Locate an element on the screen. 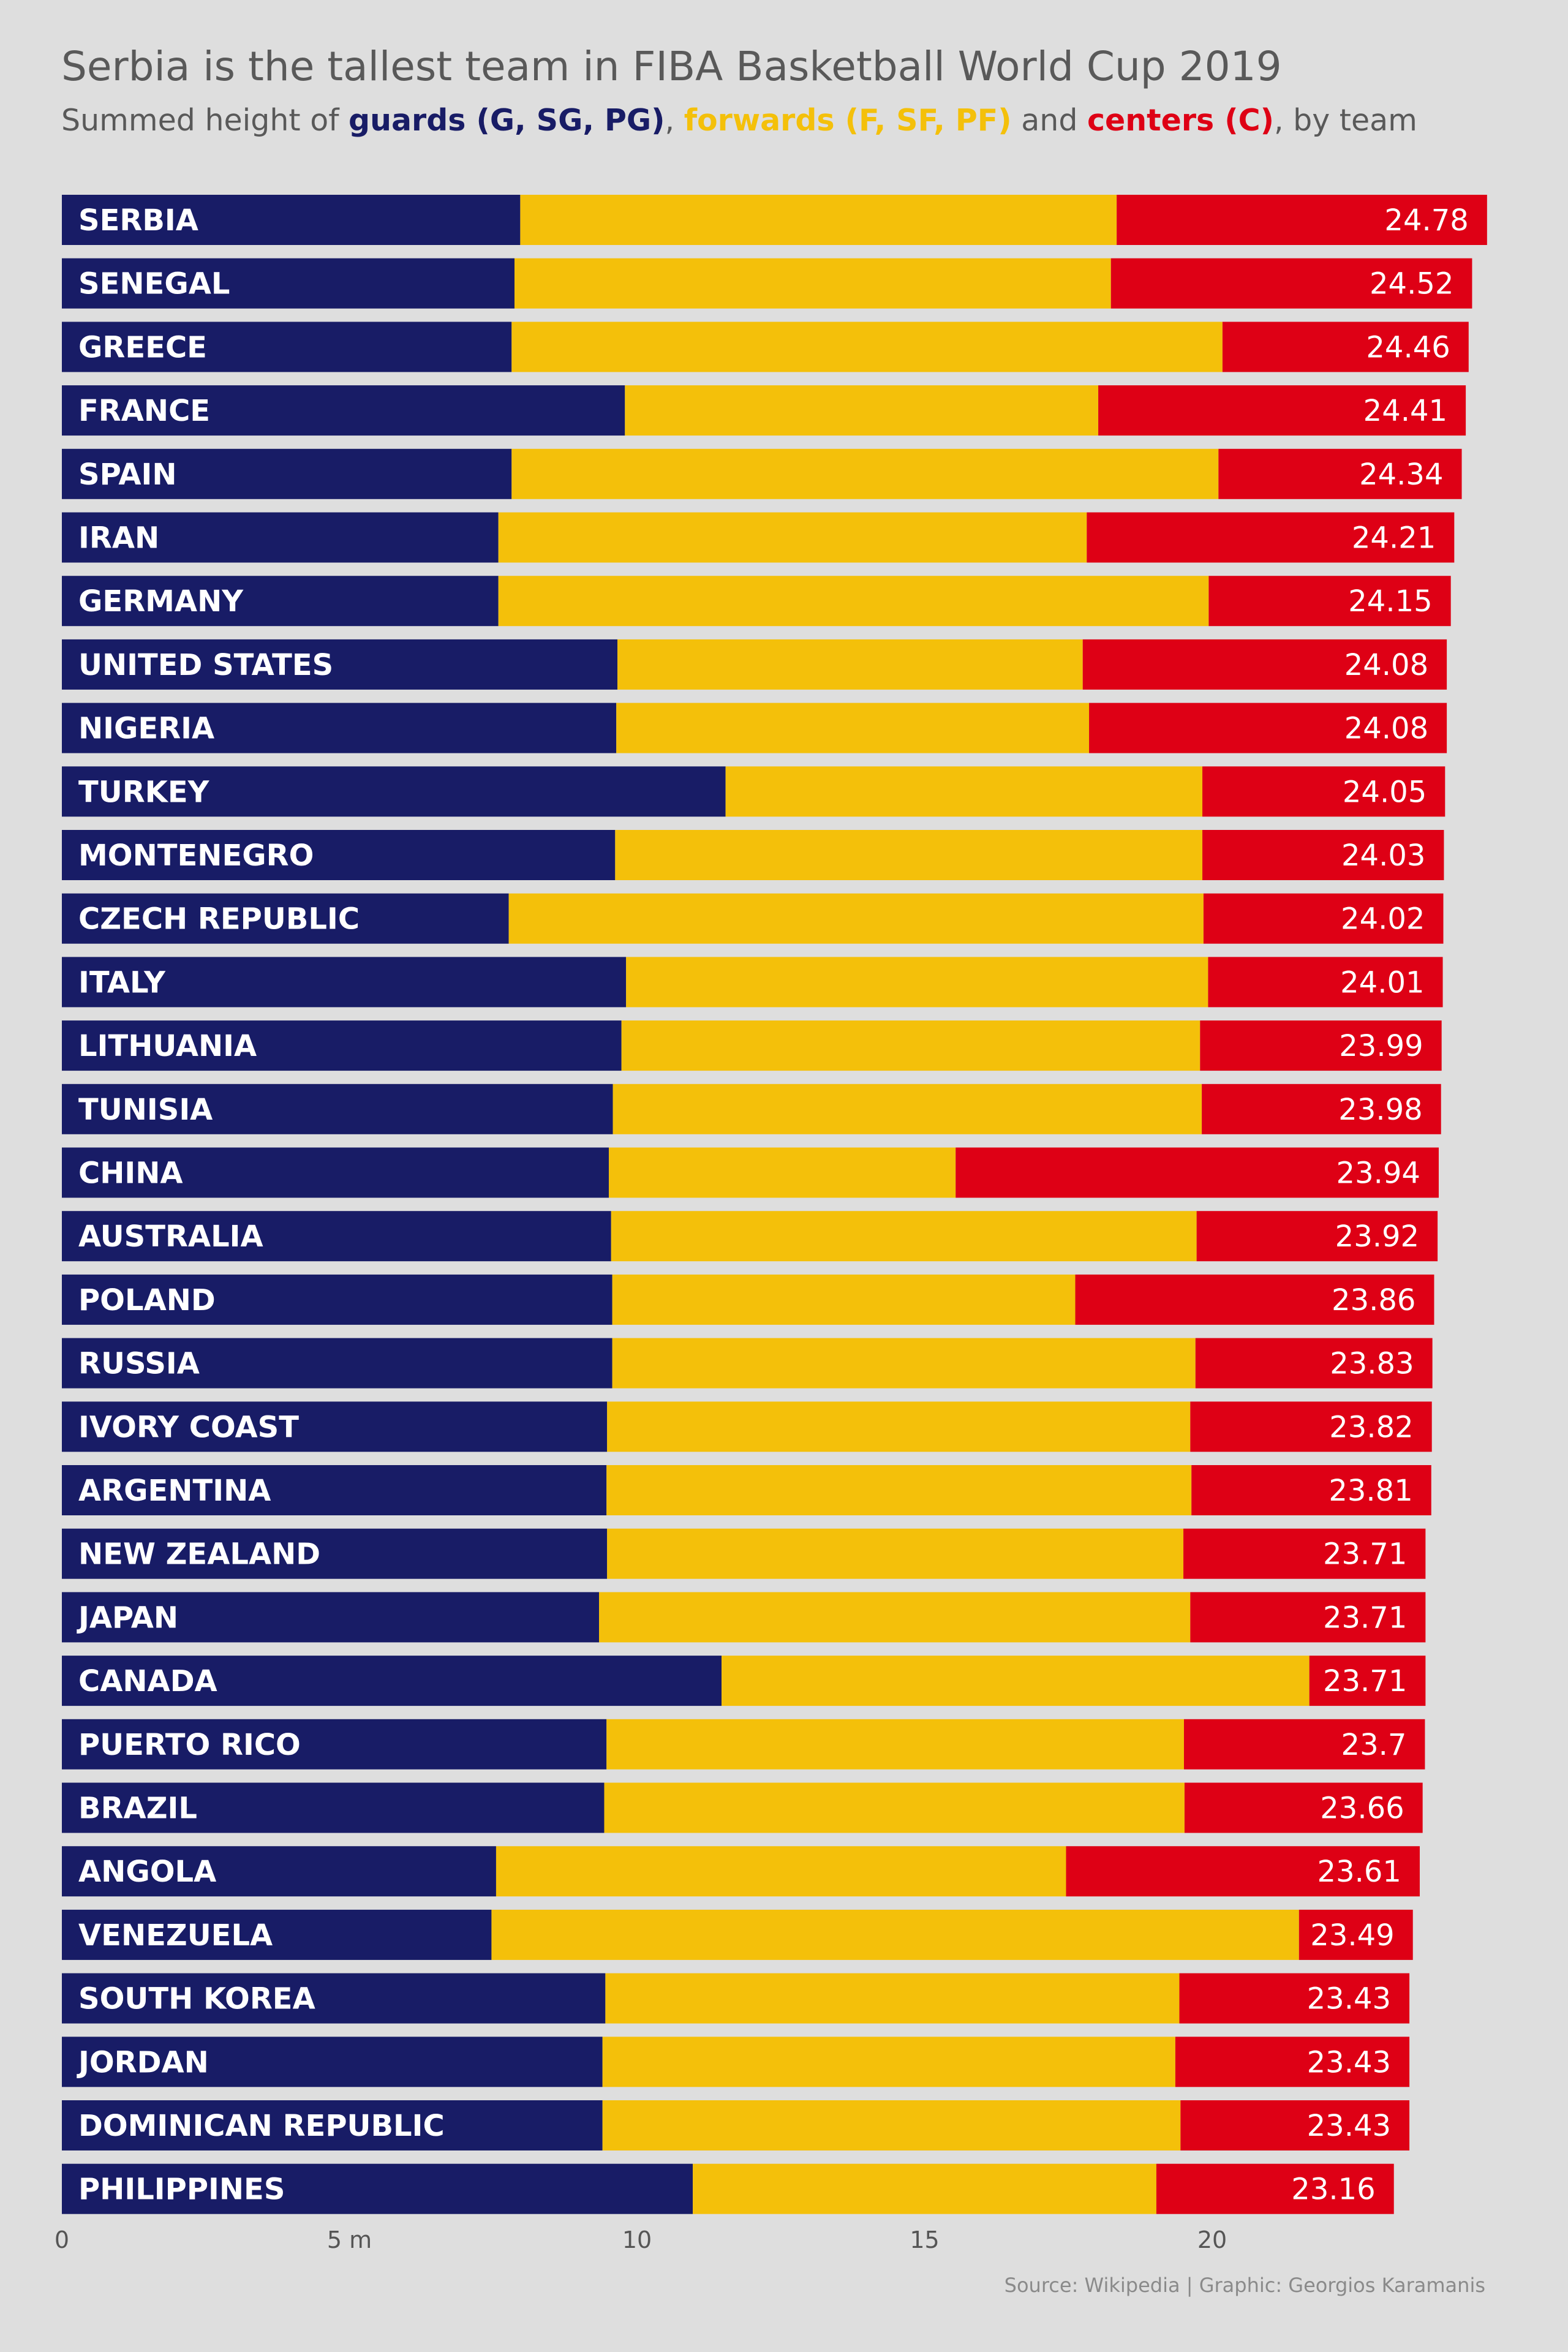  total-label: 23.94 is located at coordinates (1378, 1173).